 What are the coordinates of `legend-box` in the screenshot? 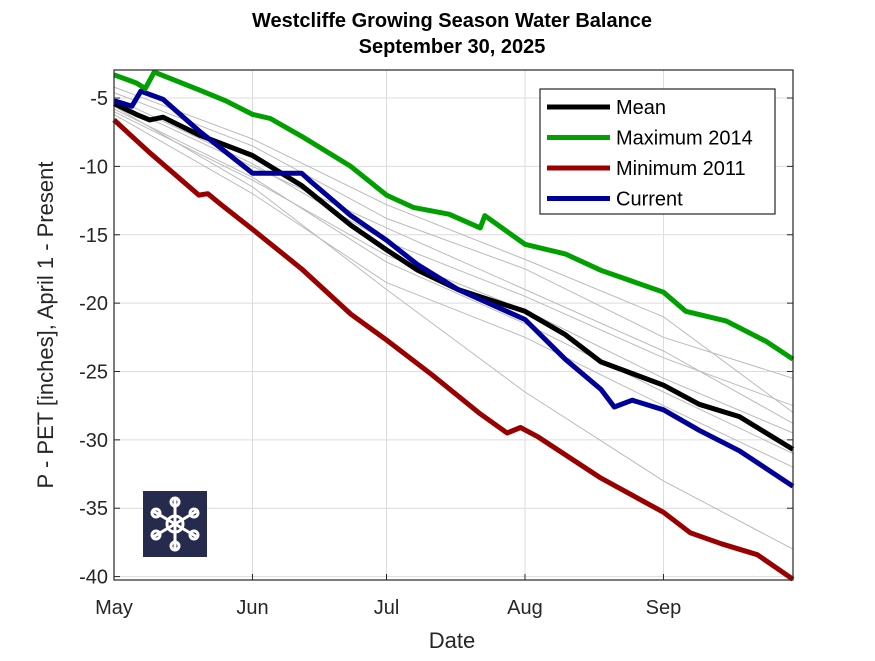 It's located at (657, 151).